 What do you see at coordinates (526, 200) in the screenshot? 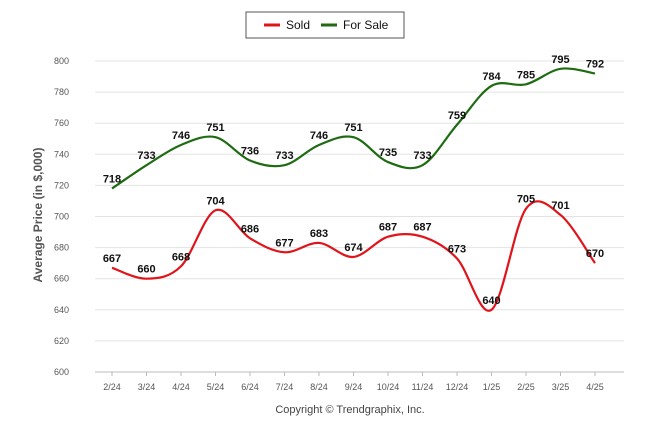
I see `data-label-sold: 705` at bounding box center [526, 200].